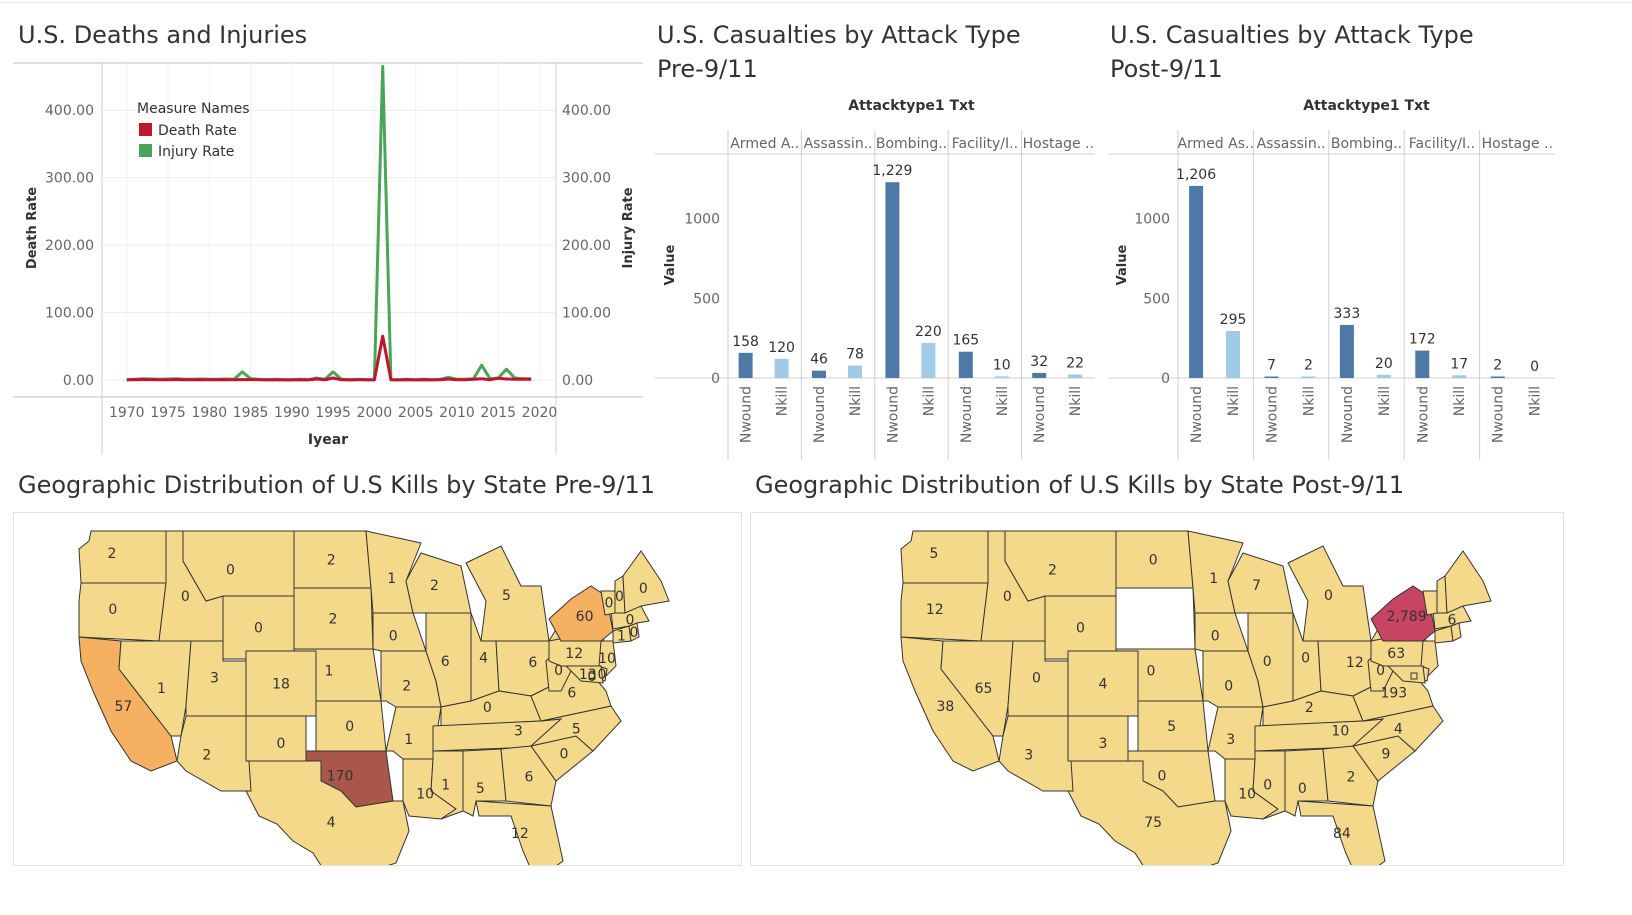 This screenshot has height=915, width=1632. I want to click on bar-group-label: Armed As.., so click(1215, 144).